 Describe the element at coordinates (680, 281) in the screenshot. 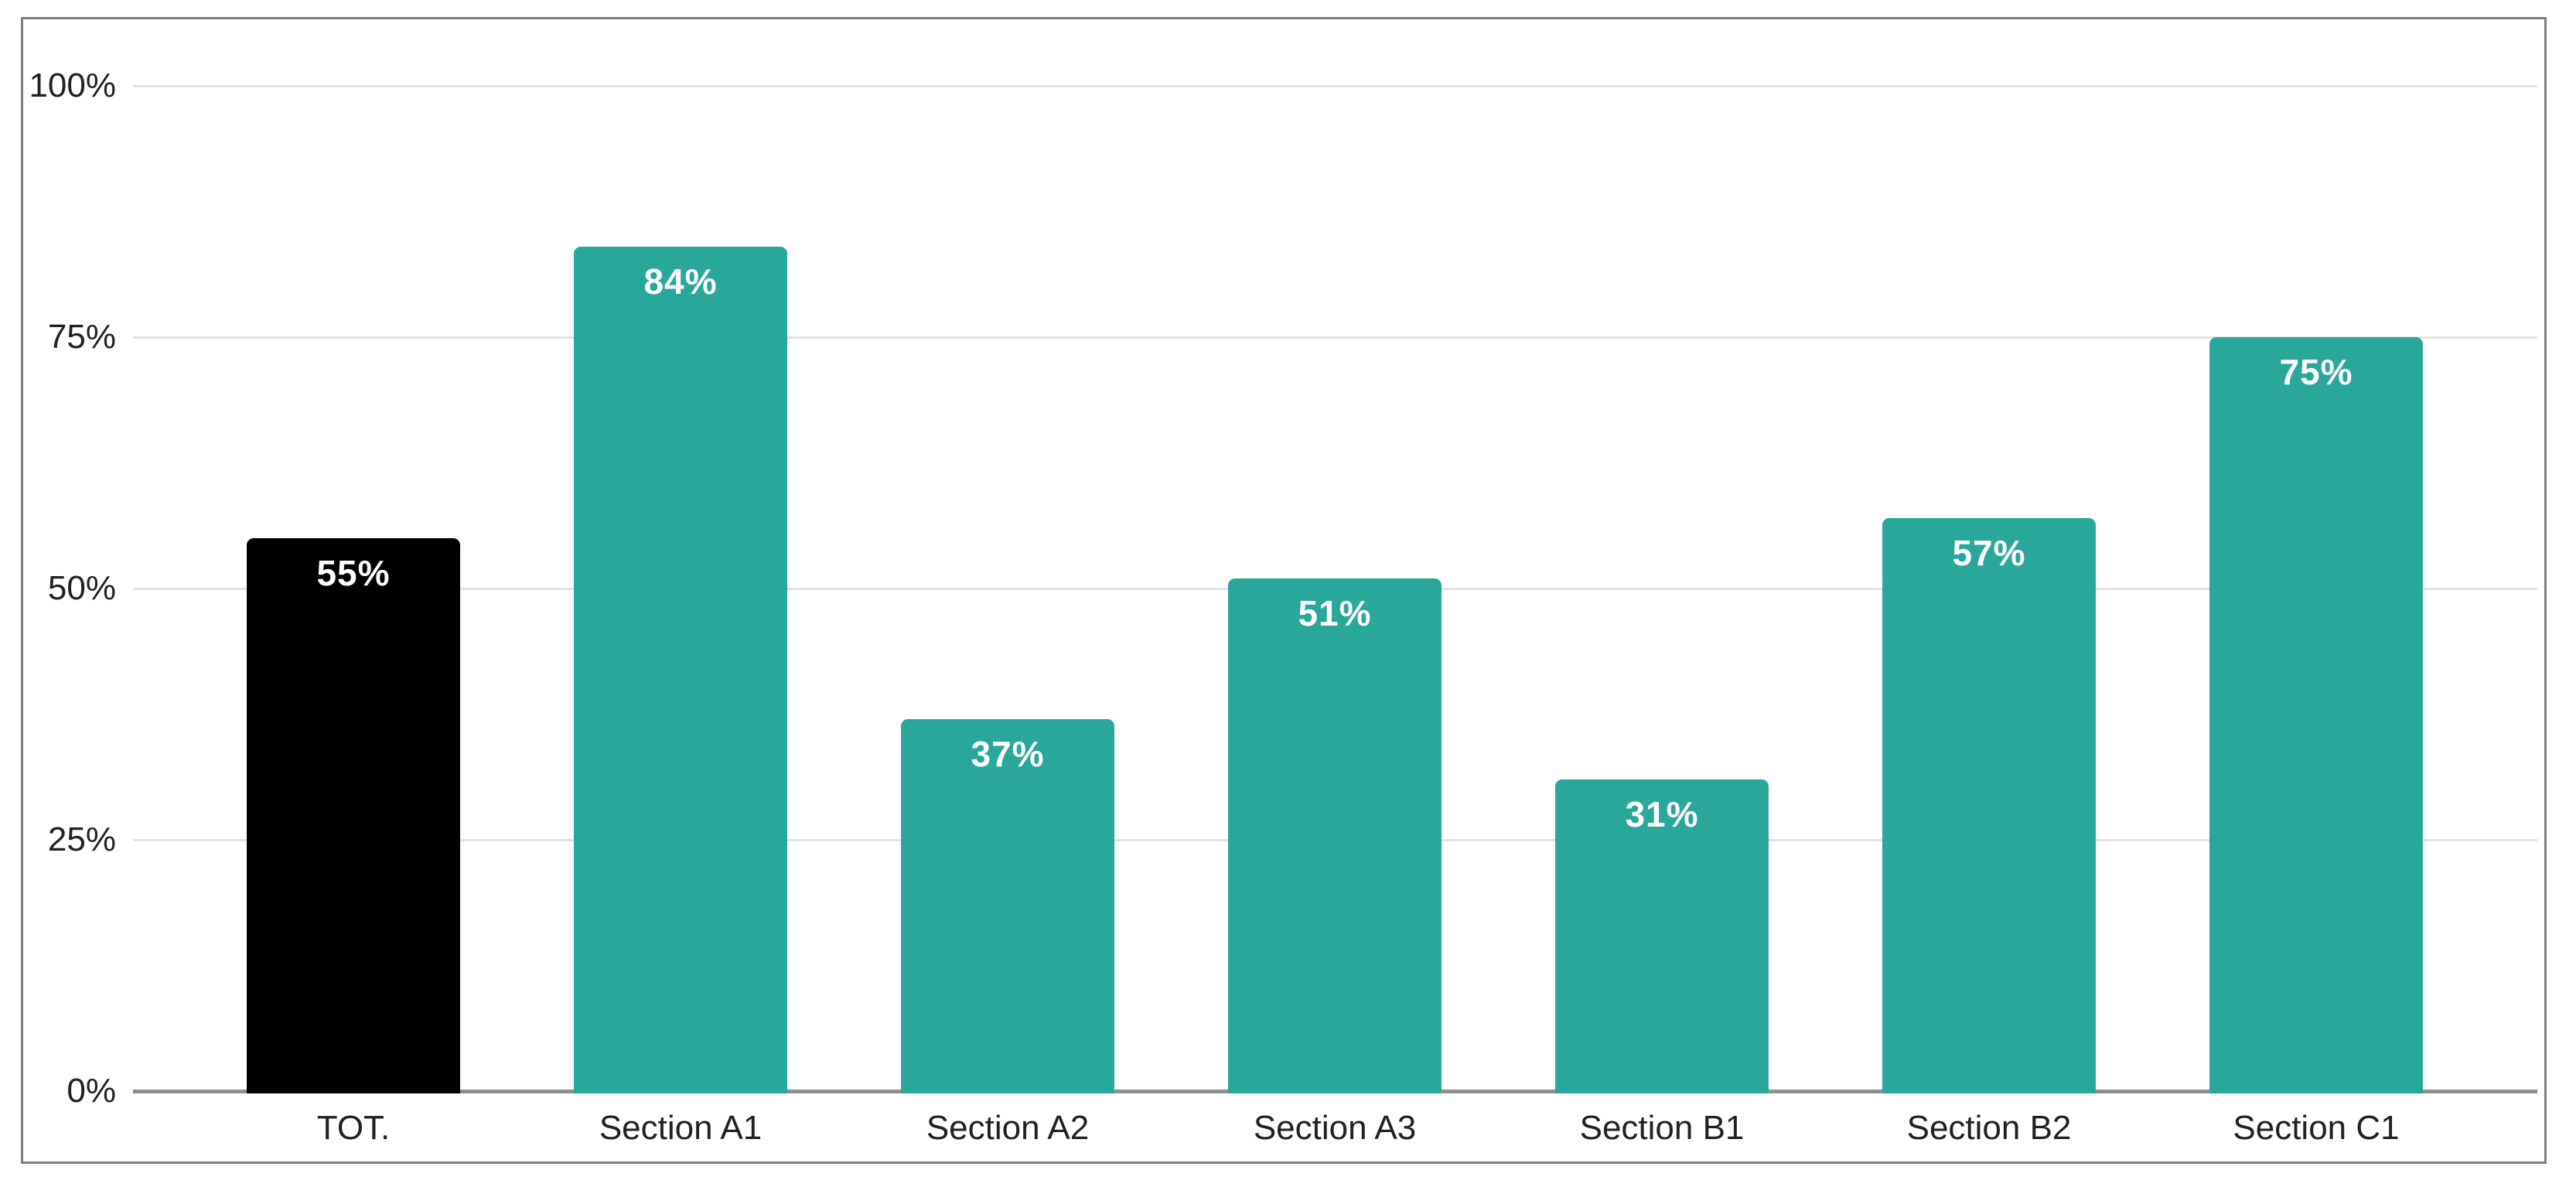

I see `bar-value-label-section-a1: 84%` at that location.